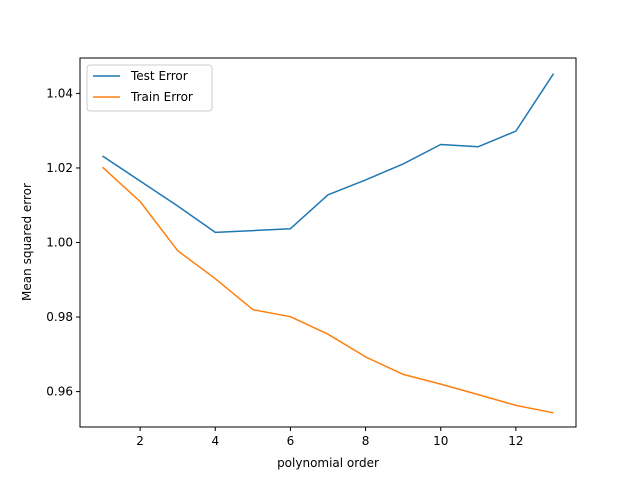 Image resolution: width=640 pixels, height=480 pixels. I want to click on x-tick-label: 2, so click(140, 441).